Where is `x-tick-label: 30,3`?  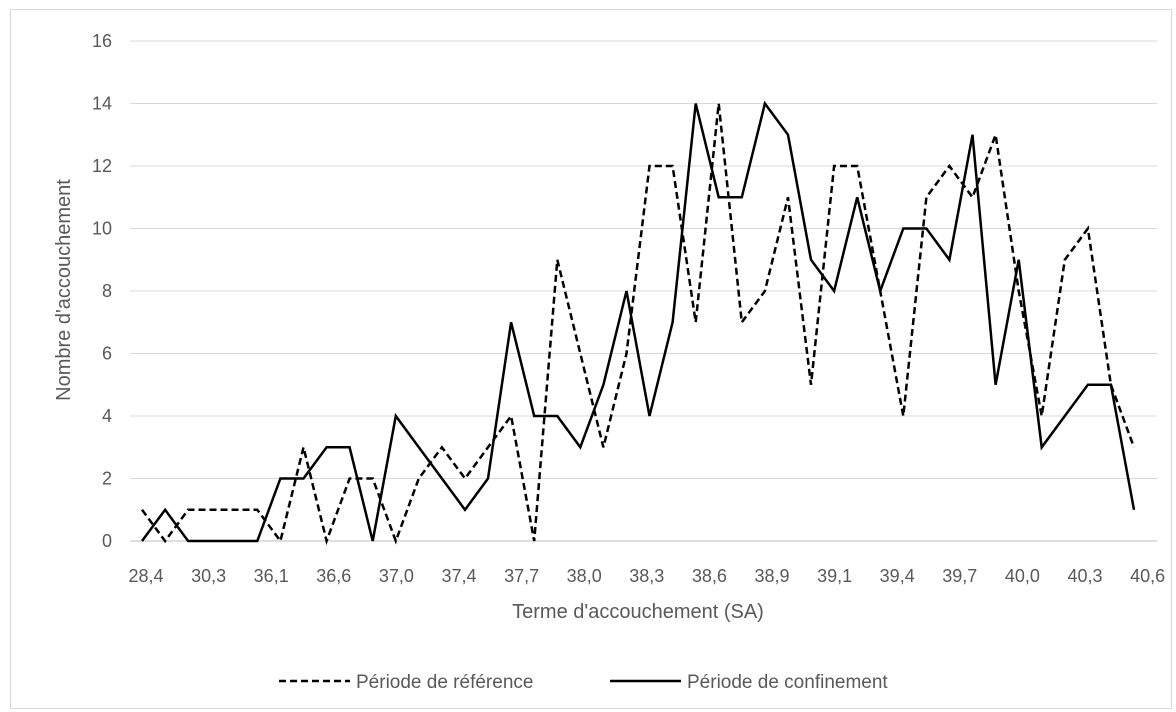
x-tick-label: 30,3 is located at coordinates (208, 576).